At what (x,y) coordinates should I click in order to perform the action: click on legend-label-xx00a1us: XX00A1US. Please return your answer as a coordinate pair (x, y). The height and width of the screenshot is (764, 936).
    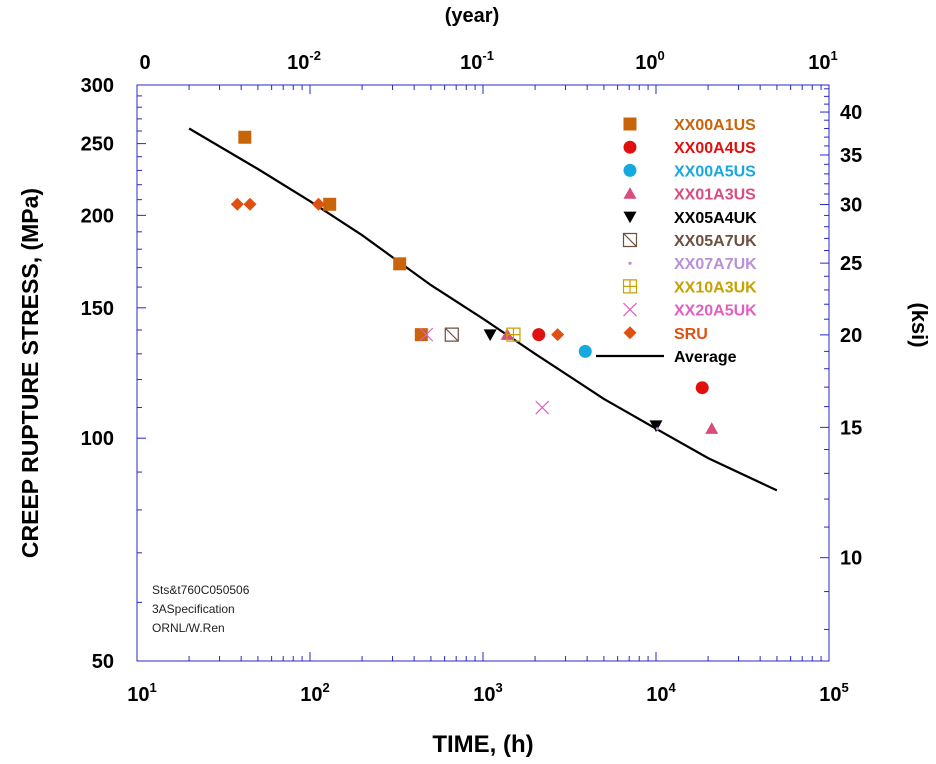
    Looking at the image, I should click on (715, 125).